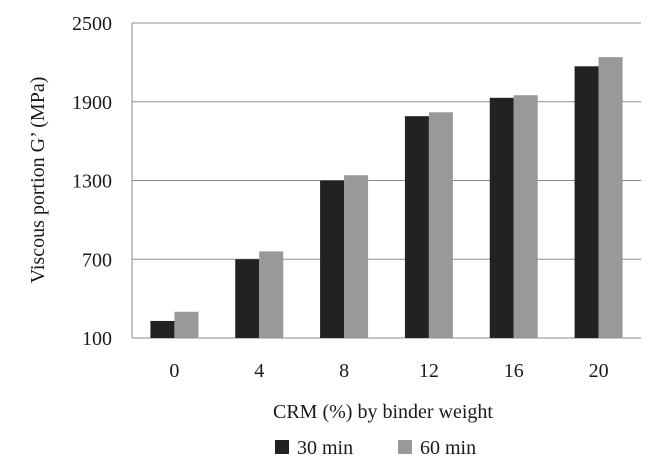  What do you see at coordinates (282, 447) in the screenshot?
I see `legend-swatch-30-min` at bounding box center [282, 447].